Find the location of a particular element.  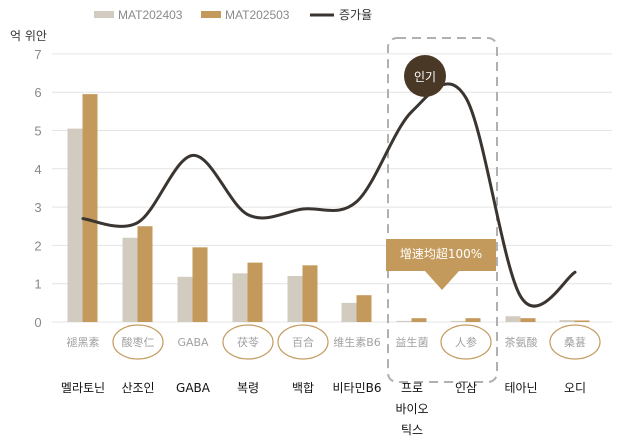

category-label-original: 维生素B6 is located at coordinates (357, 342).